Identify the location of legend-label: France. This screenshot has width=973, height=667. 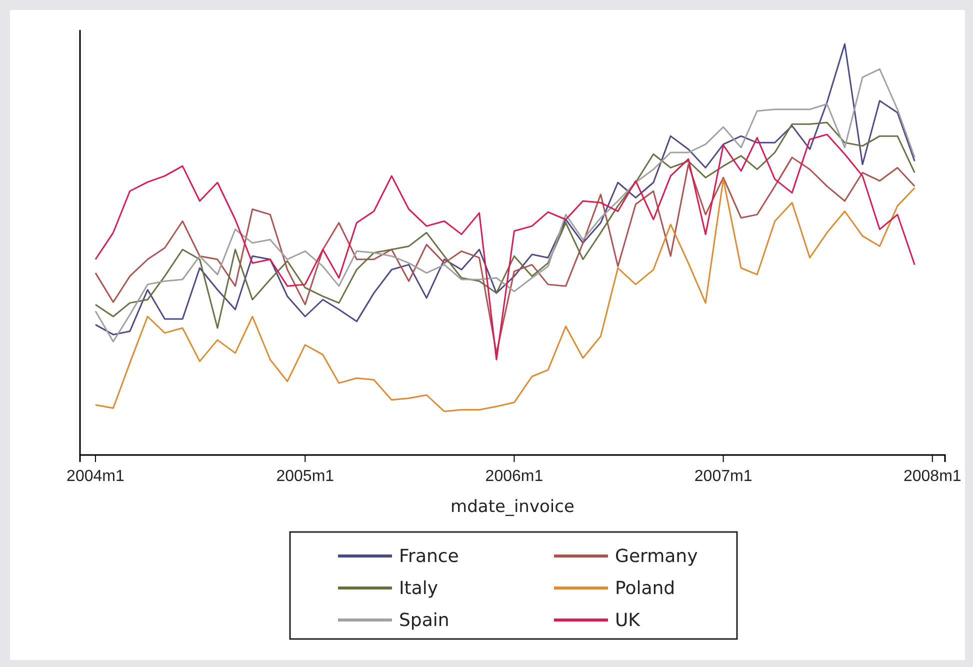
(429, 556).